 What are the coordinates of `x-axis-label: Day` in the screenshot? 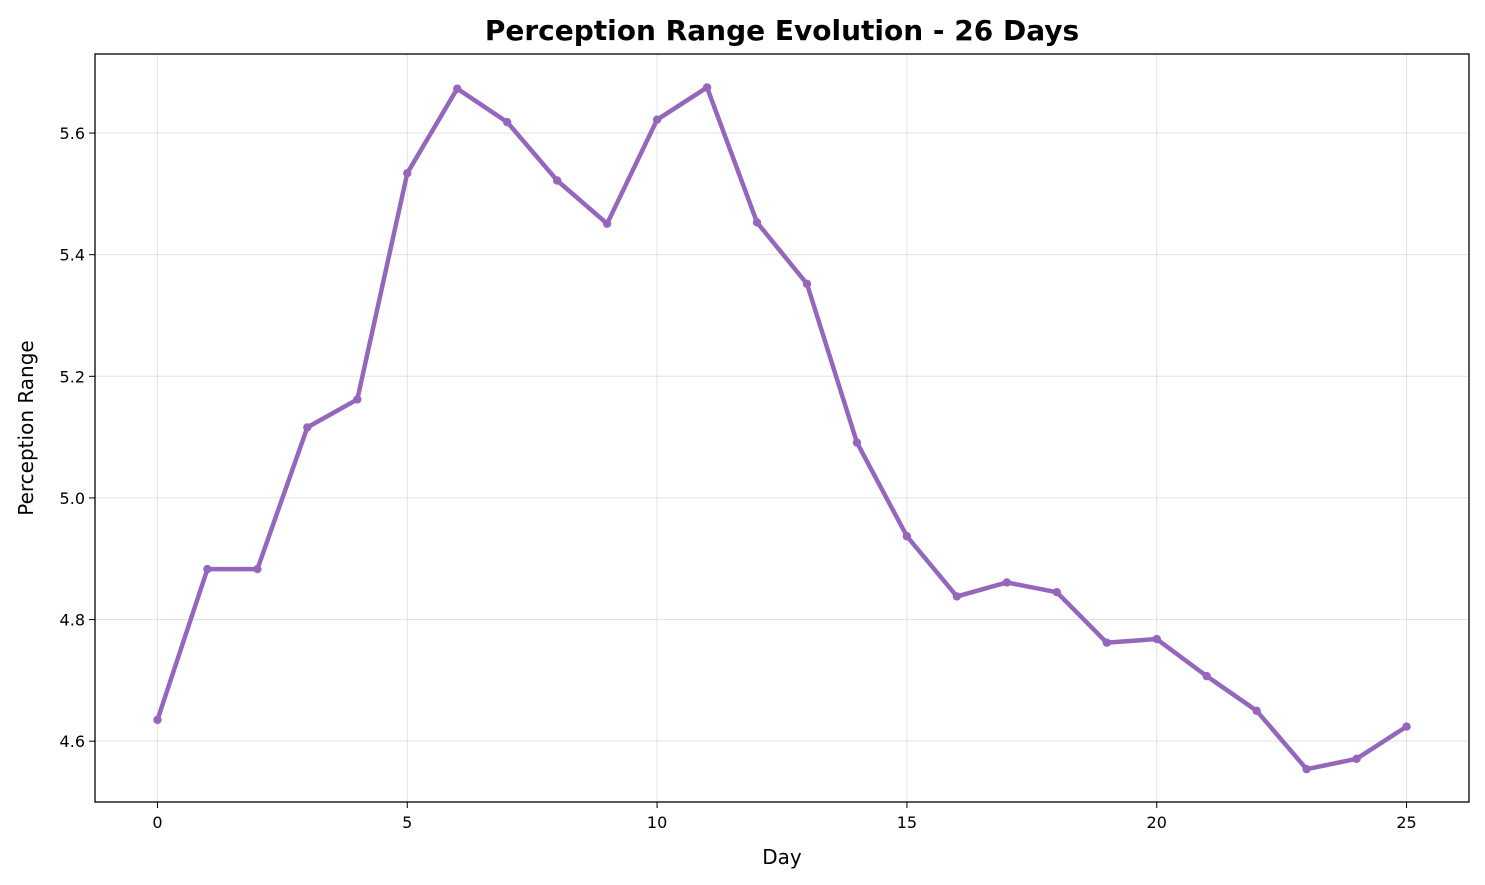 It's located at (782, 857).